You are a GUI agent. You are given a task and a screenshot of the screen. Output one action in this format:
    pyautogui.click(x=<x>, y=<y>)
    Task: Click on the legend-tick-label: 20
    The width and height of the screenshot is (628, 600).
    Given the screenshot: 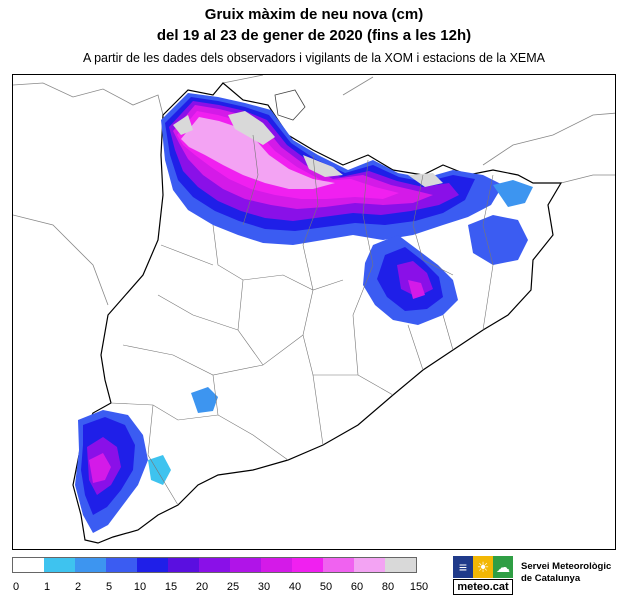 What is the action you would take?
    pyautogui.click(x=202, y=587)
    